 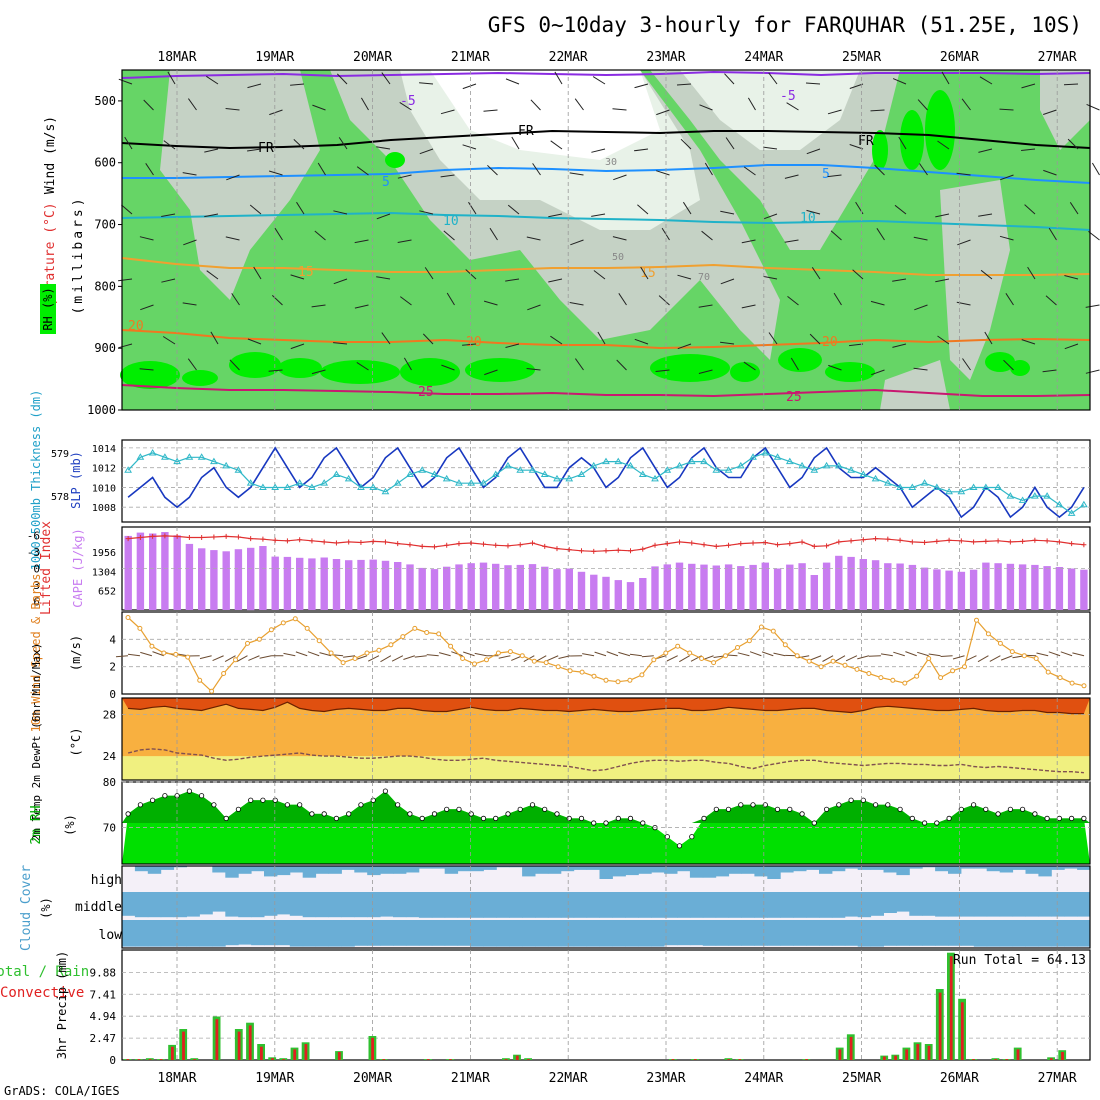 What do you see at coordinates (103, 972) in the screenshot?
I see `precip-tick-label: 9.88` at bounding box center [103, 972].